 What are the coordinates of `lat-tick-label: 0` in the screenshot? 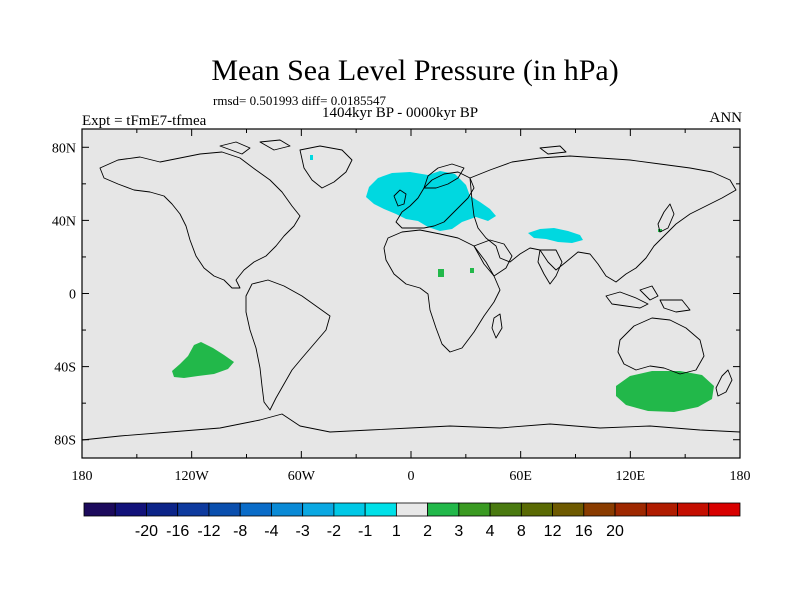 It's located at (72, 295).